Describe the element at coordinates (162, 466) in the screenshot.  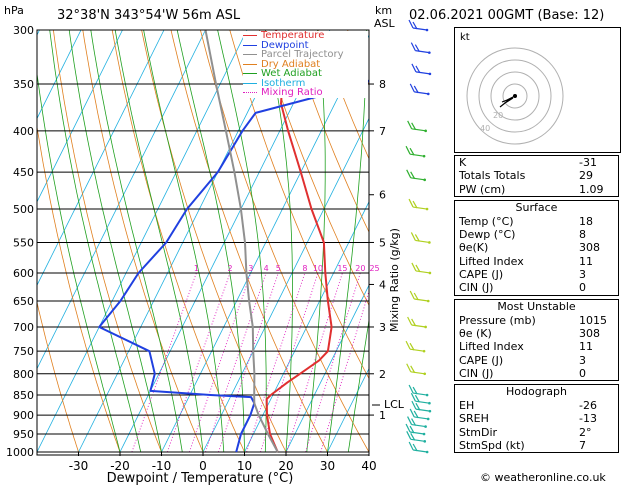
I see `temperature-tick-label: -10` at that location.